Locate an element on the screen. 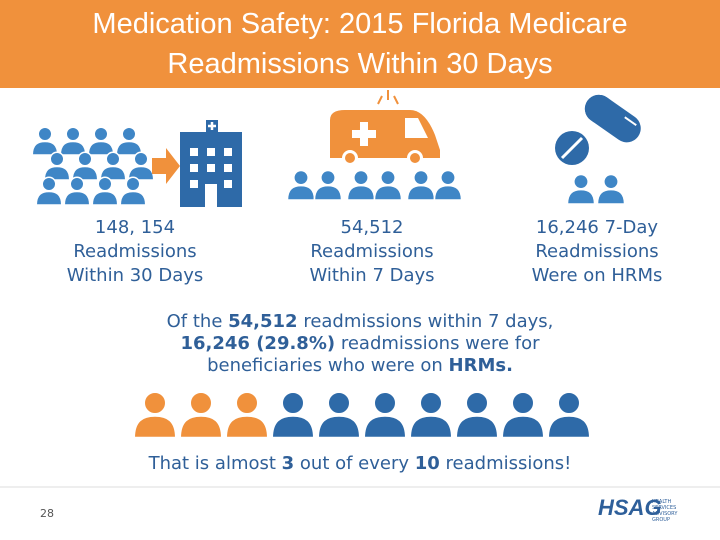 This screenshot has width=720, height=540. logo: HSAG is located at coordinates (630, 507).